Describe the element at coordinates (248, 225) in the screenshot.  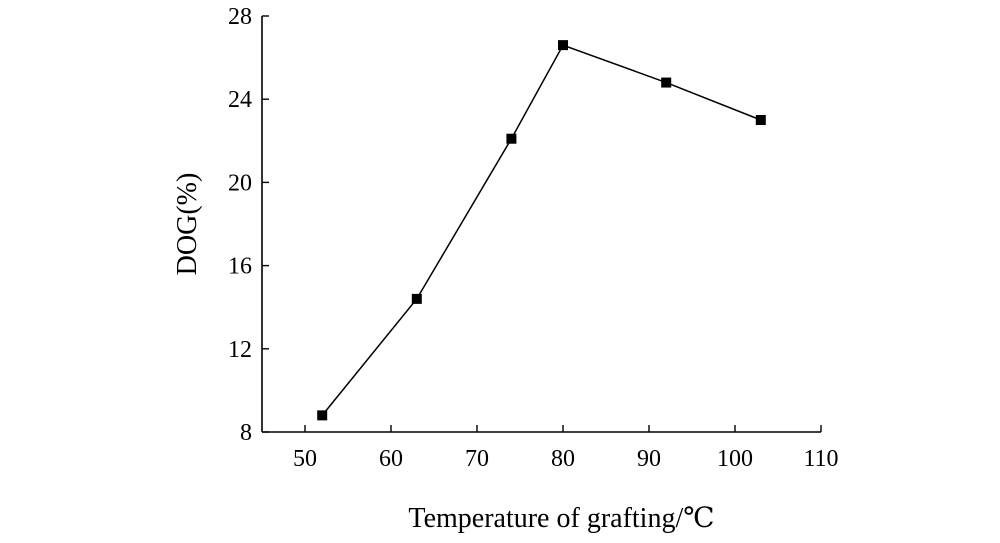
I see `y-axis-ticks: 8 12 16 20 24 28` at that location.